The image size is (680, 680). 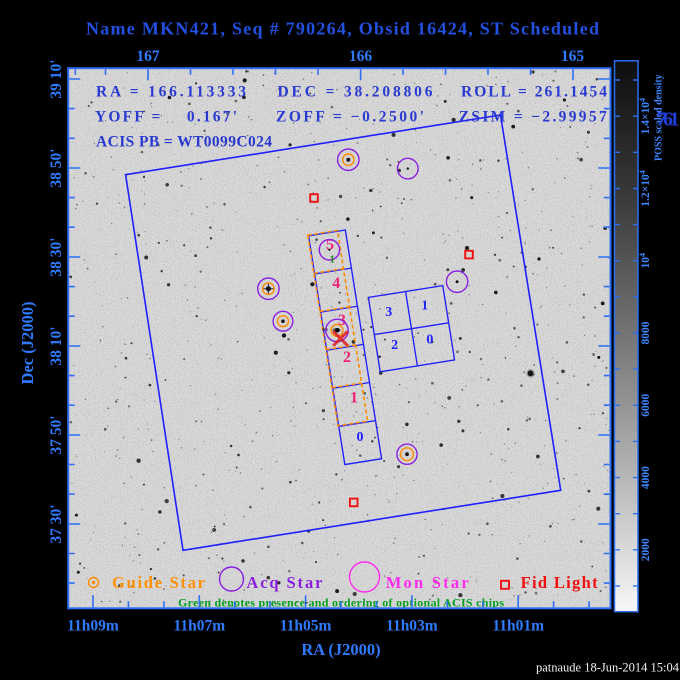 I want to click on svg-text: 11h09m, so click(x=93, y=626).